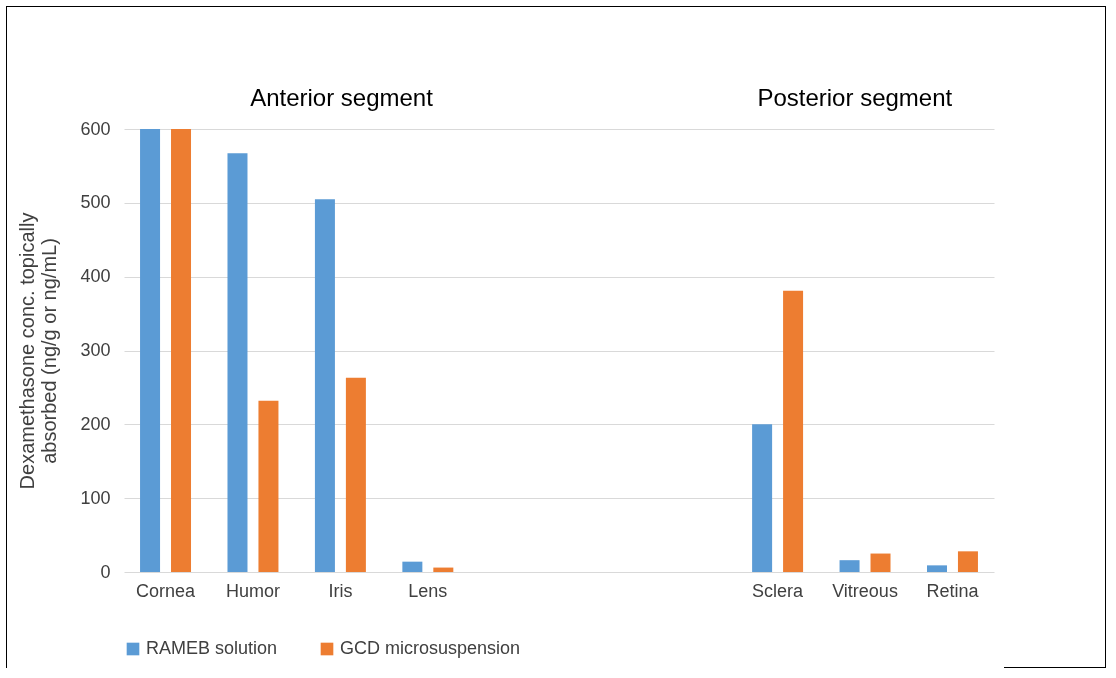 The image size is (1116, 678). What do you see at coordinates (430, 648) in the screenshot?
I see `legend-label: GCD microsuspension` at bounding box center [430, 648].